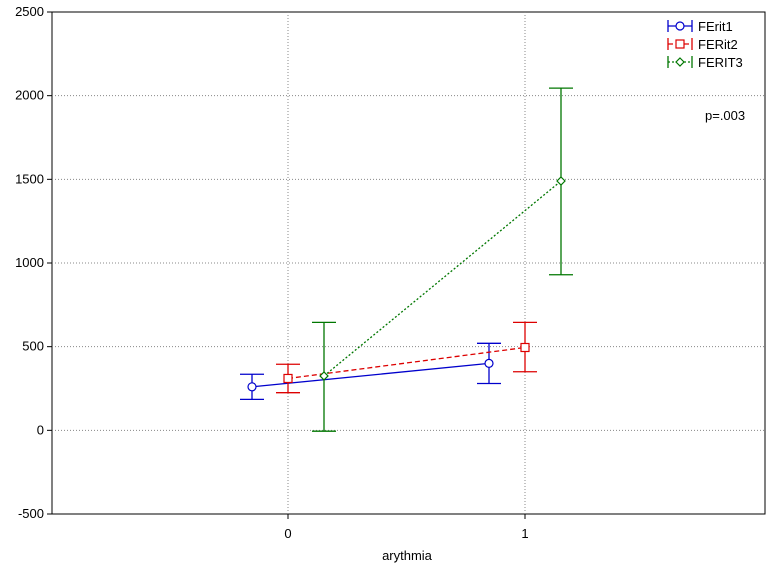 Image resolution: width=768 pixels, height=571 pixels. Describe the element at coordinates (33, 346) in the screenshot. I see `y-tick-label: 500` at that location.